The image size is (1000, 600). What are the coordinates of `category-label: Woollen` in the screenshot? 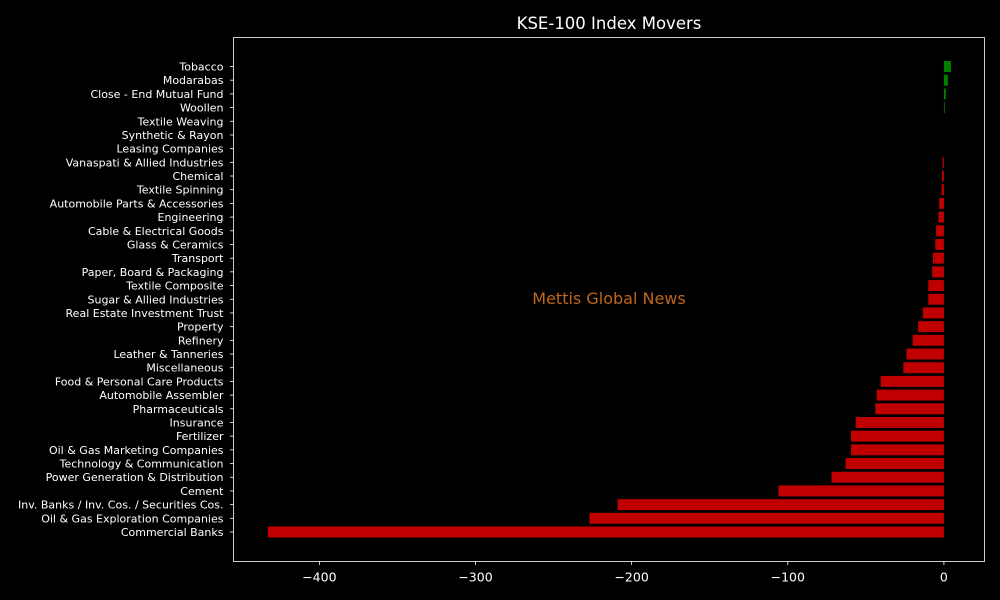 It's located at (202, 108).